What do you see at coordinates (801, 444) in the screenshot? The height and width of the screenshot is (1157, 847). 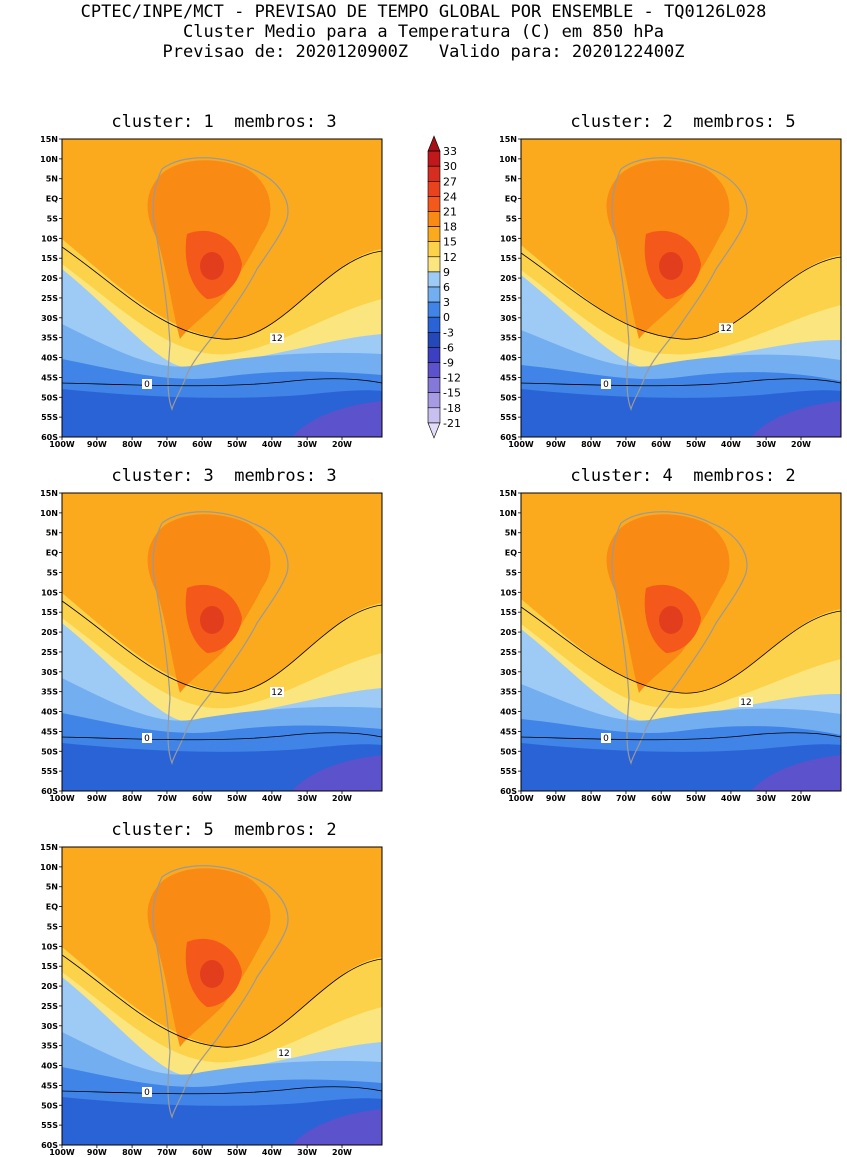 I see `lon-label: 20W` at bounding box center [801, 444].